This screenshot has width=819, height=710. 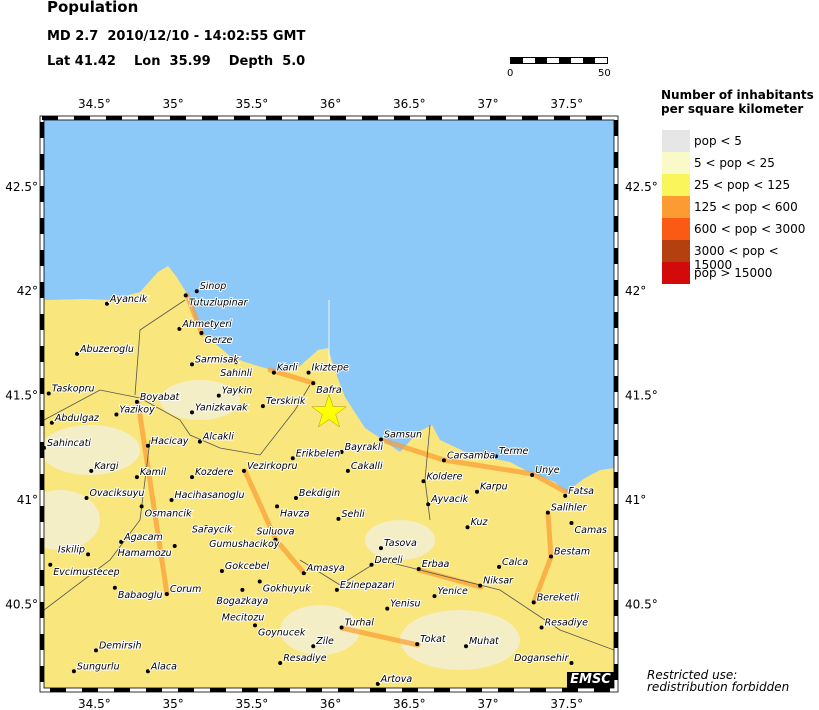 I want to click on city-label: Resadiye, so click(x=567, y=622).